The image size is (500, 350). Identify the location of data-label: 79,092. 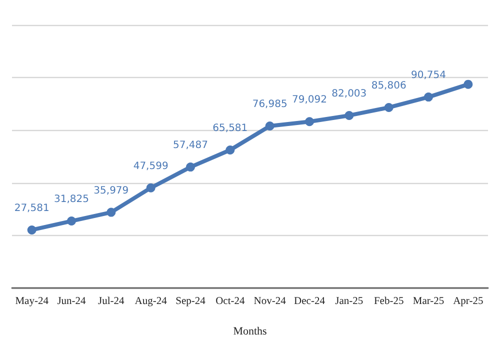
(309, 100).